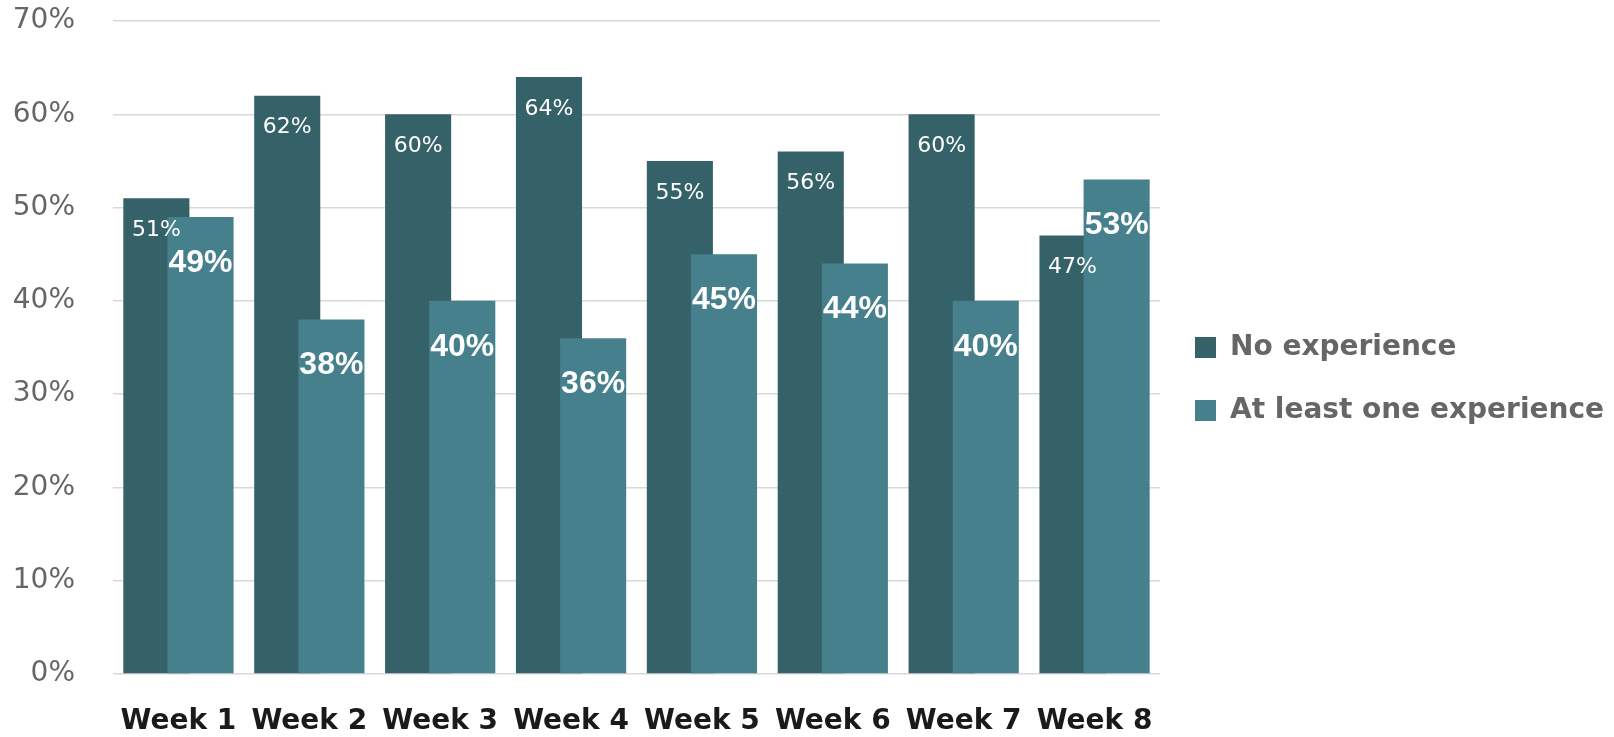 The image size is (1614, 737). I want to click on data-label: 51%, so click(156, 228).